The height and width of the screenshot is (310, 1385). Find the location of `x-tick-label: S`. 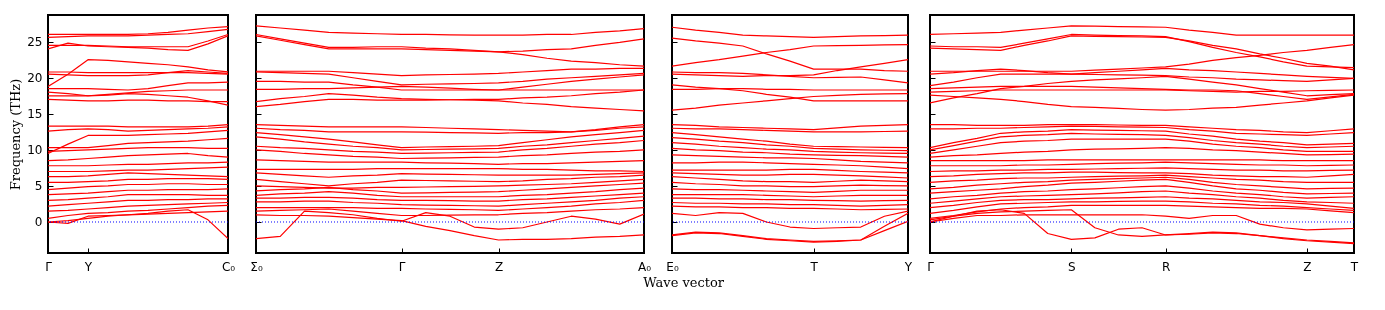

x-tick-label: S is located at coordinates (1072, 266).